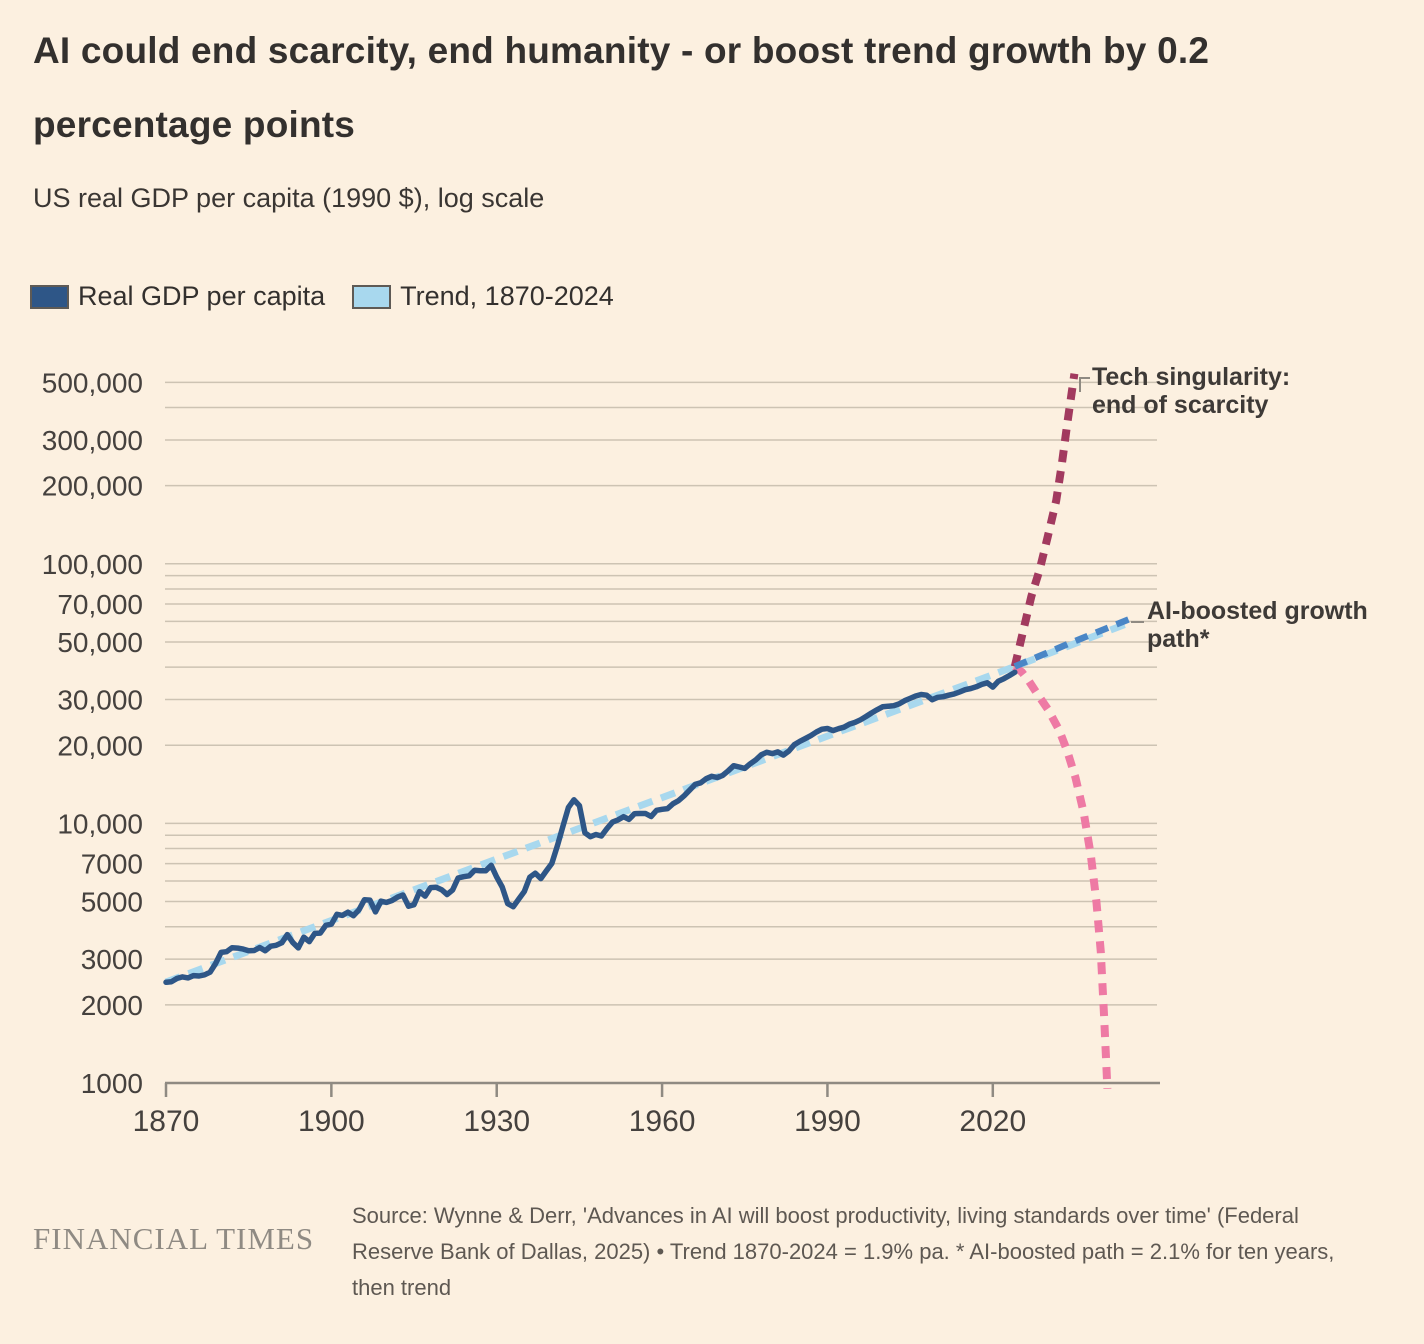 This screenshot has width=1424, height=1344. What do you see at coordinates (1257, 611) in the screenshot?
I see `annotation-ai-line-1: AI-boosted growth` at bounding box center [1257, 611].